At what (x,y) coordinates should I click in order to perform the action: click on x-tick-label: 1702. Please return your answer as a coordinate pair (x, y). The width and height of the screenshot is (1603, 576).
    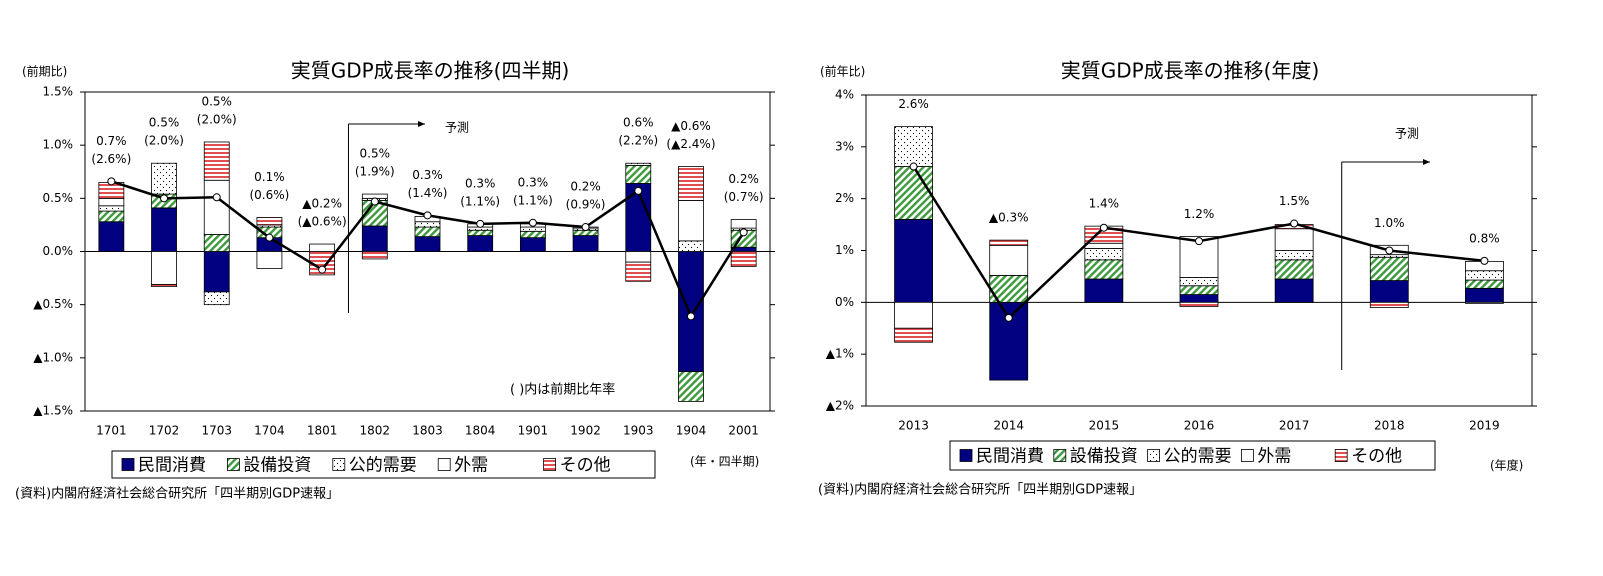
    Looking at the image, I should click on (164, 431).